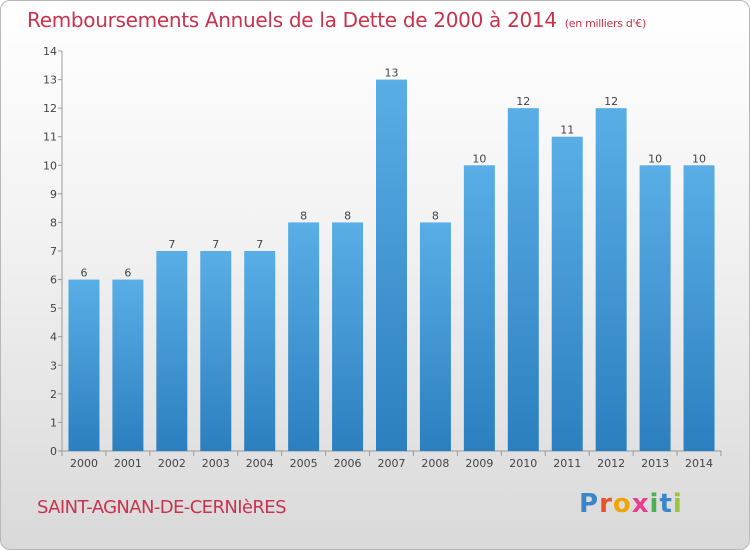 The image size is (750, 550). What do you see at coordinates (172, 463) in the screenshot?
I see `x-tick-label: 2002` at bounding box center [172, 463].